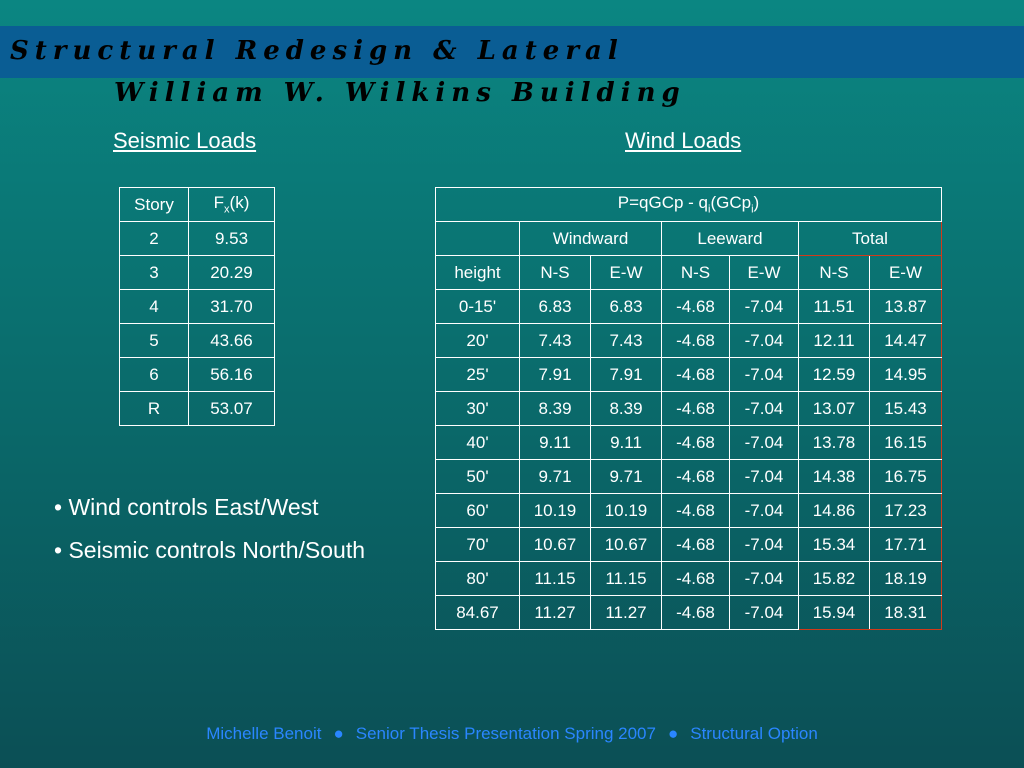 This screenshot has height=768, width=1024. I want to click on column-header-row: height N-S E-W N-S E-W N-S E-W, so click(688, 272).